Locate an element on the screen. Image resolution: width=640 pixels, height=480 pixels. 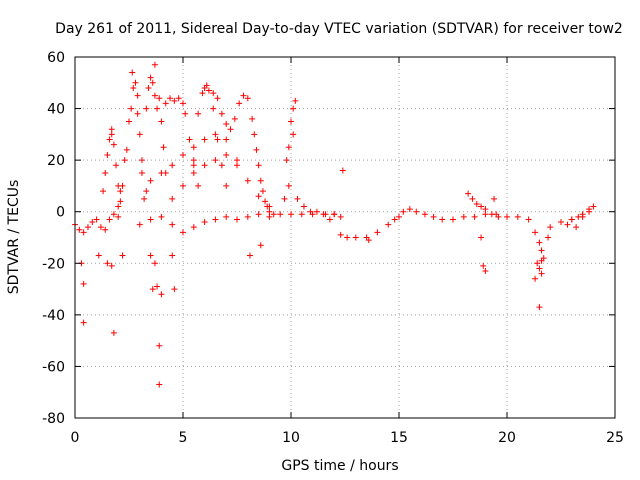
y-tick-label: 60 is located at coordinates (56, 58).